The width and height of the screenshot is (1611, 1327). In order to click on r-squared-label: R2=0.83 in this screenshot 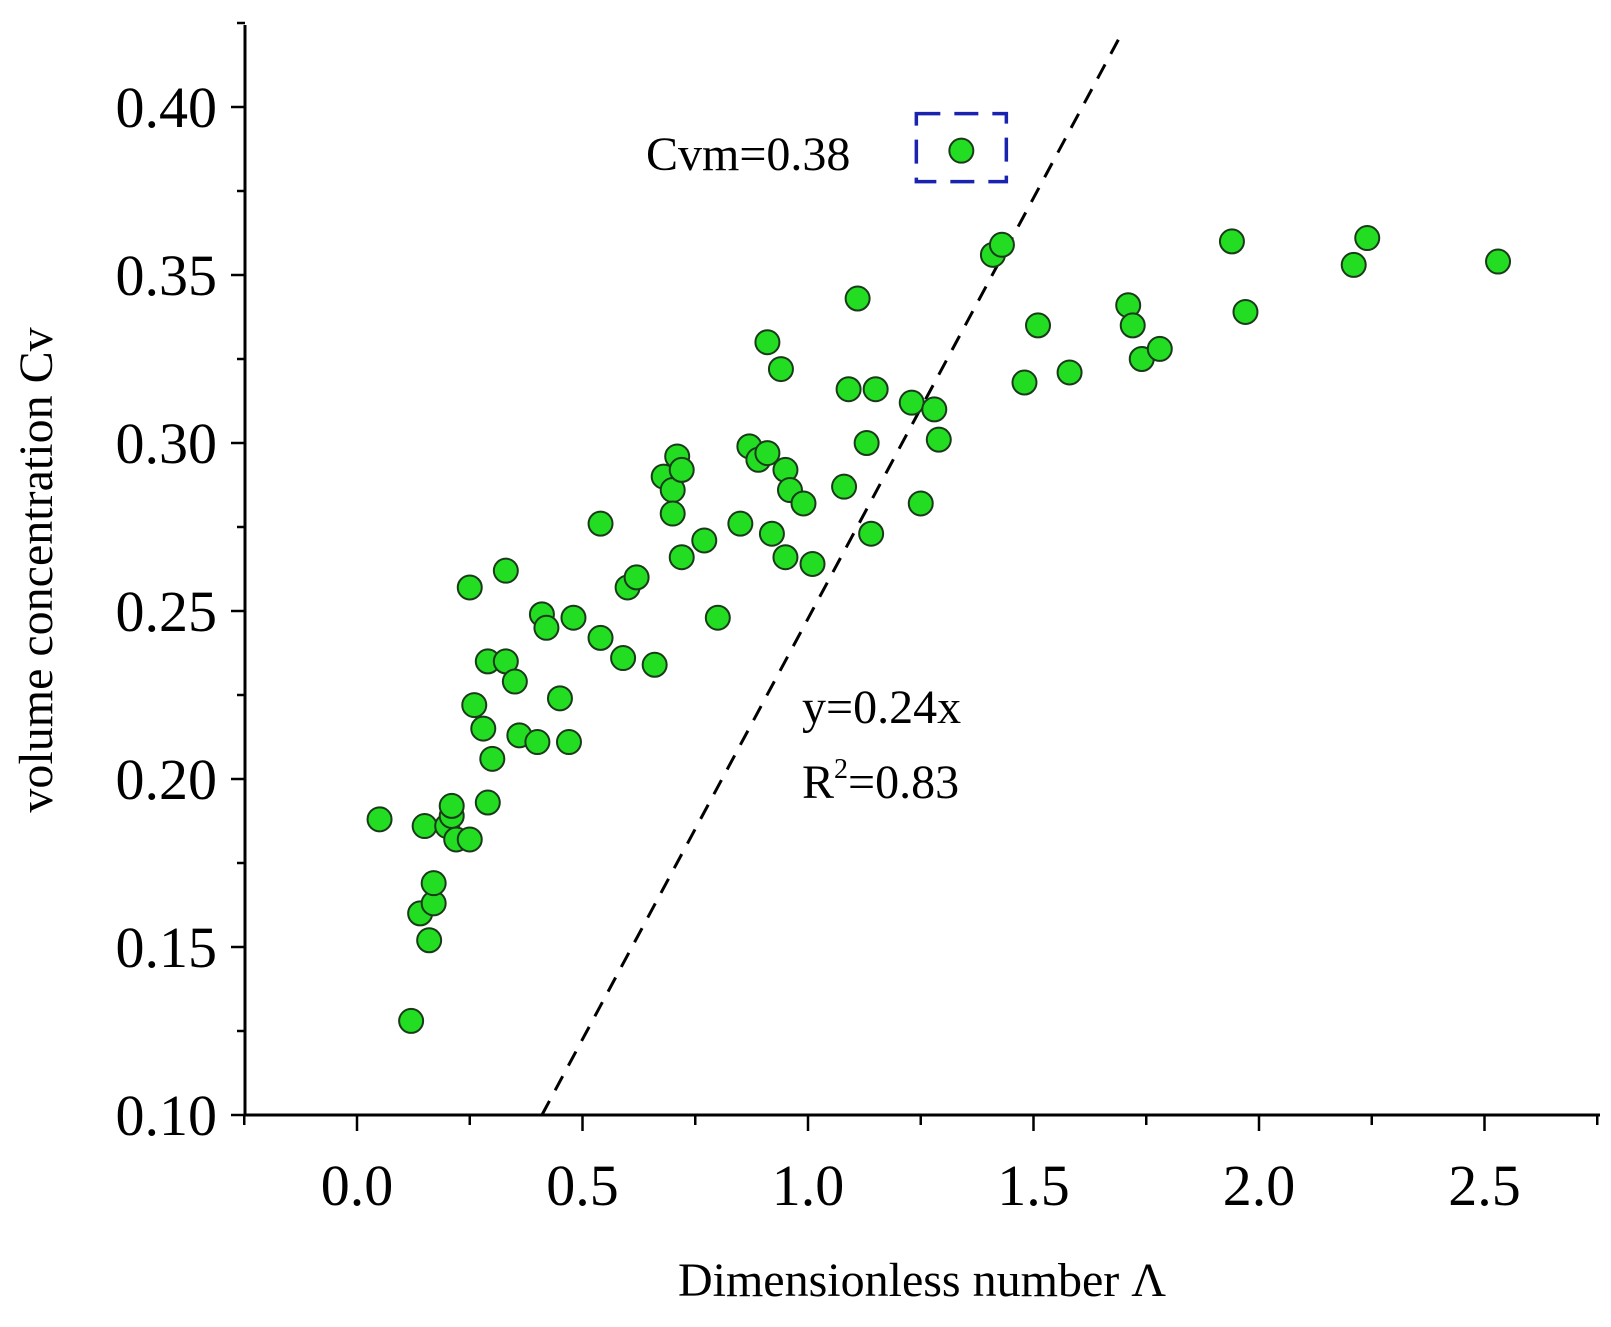, I will do `click(880, 781)`.